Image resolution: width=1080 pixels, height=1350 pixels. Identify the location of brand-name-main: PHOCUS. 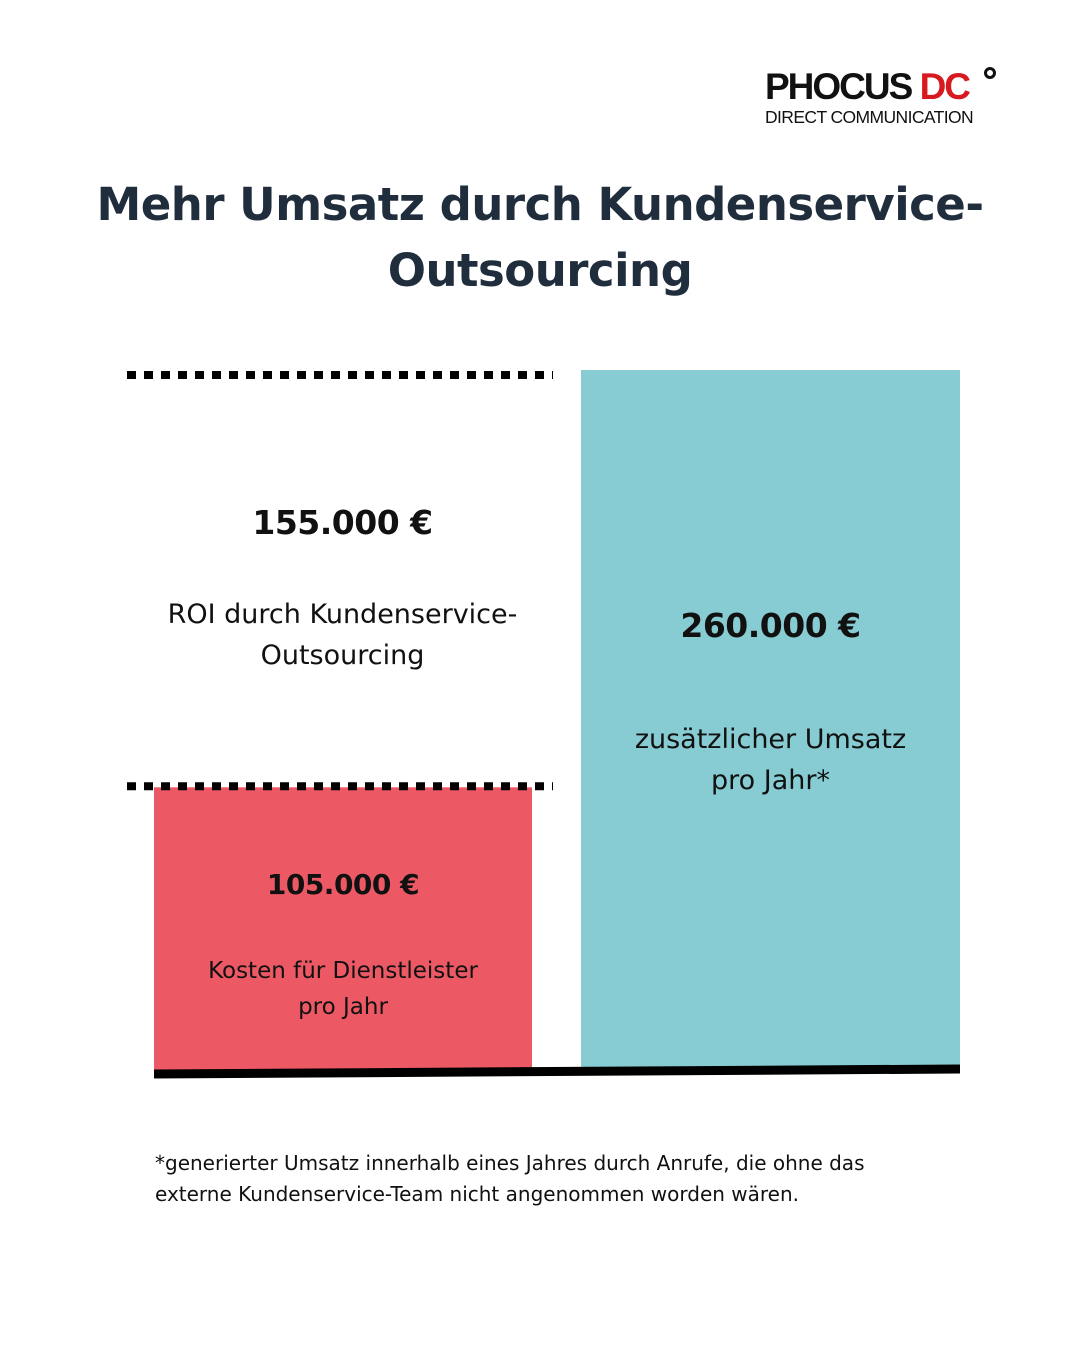
(842, 86).